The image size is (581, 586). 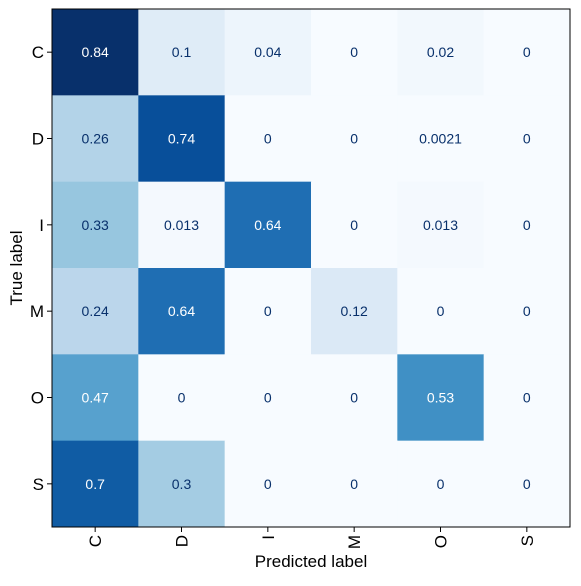 I want to click on cell-value-label: 0.26, so click(x=95, y=139).